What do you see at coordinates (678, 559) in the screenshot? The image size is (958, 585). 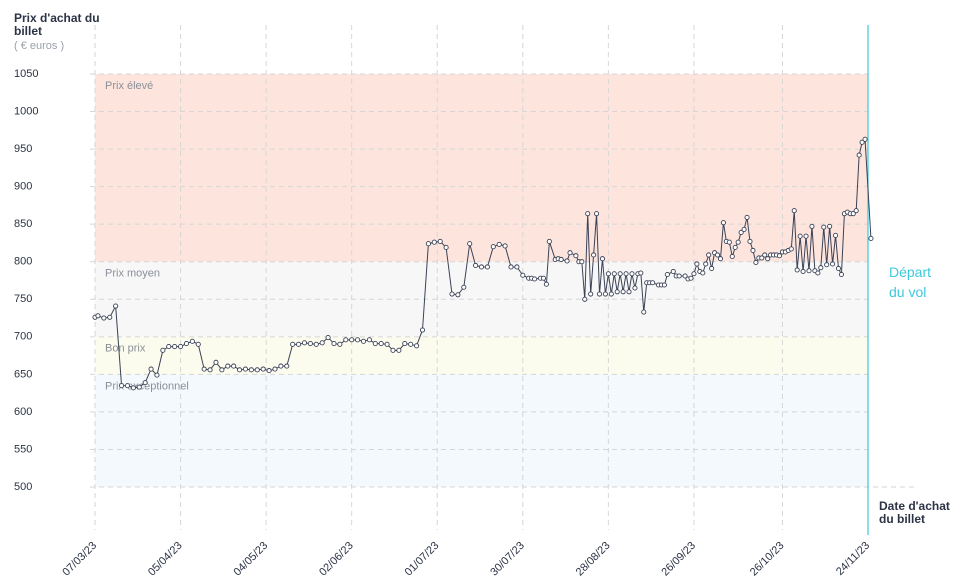 I see `x-tick-label: 26/09/23` at bounding box center [678, 559].